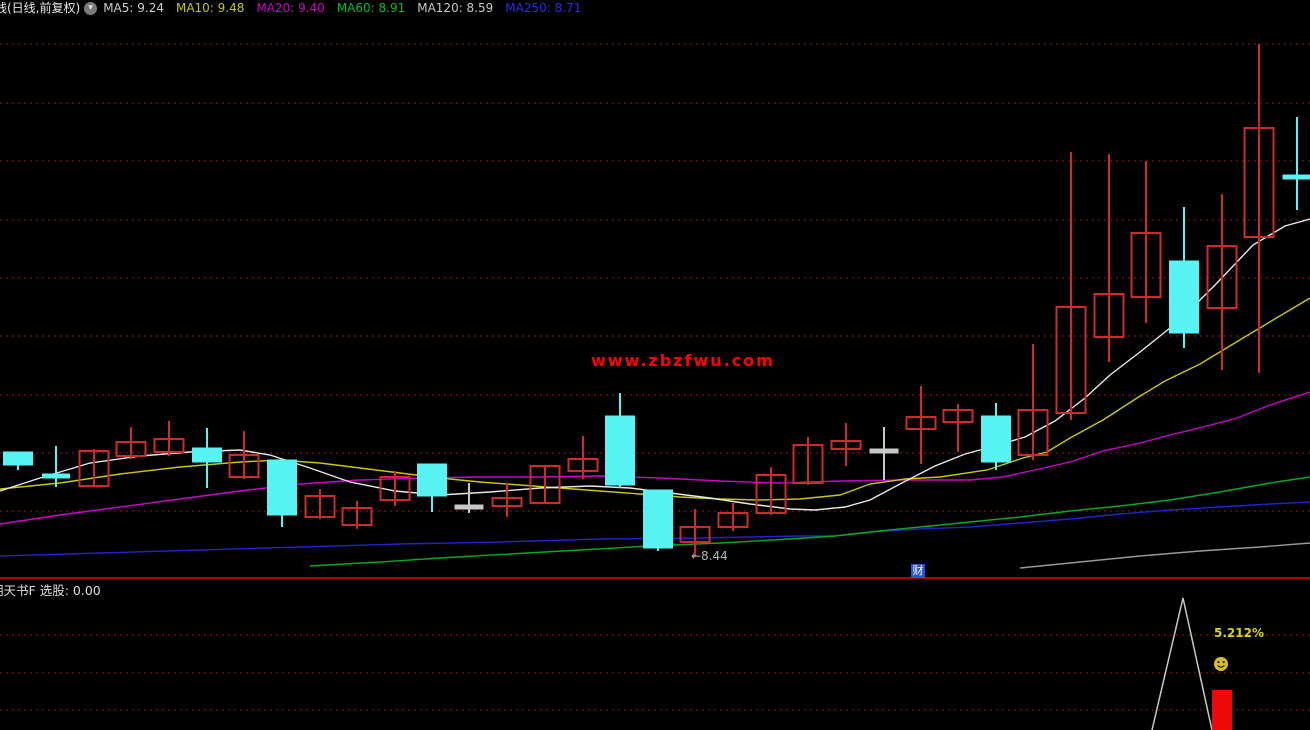  Describe the element at coordinates (1182, 663) in the screenshot. I see `signal-spike` at that location.